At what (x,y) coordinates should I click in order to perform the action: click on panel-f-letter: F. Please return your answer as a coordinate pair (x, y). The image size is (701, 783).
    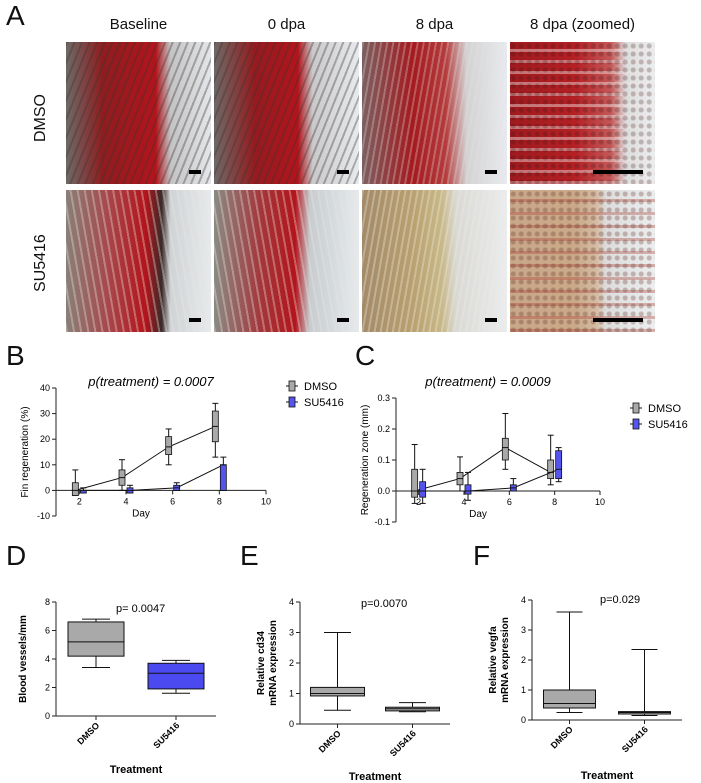
    Looking at the image, I should click on (482, 555).